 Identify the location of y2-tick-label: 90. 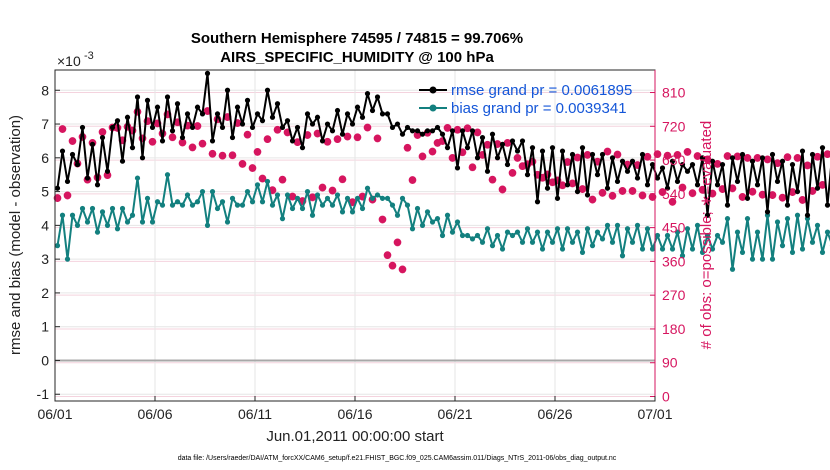
(670, 363).